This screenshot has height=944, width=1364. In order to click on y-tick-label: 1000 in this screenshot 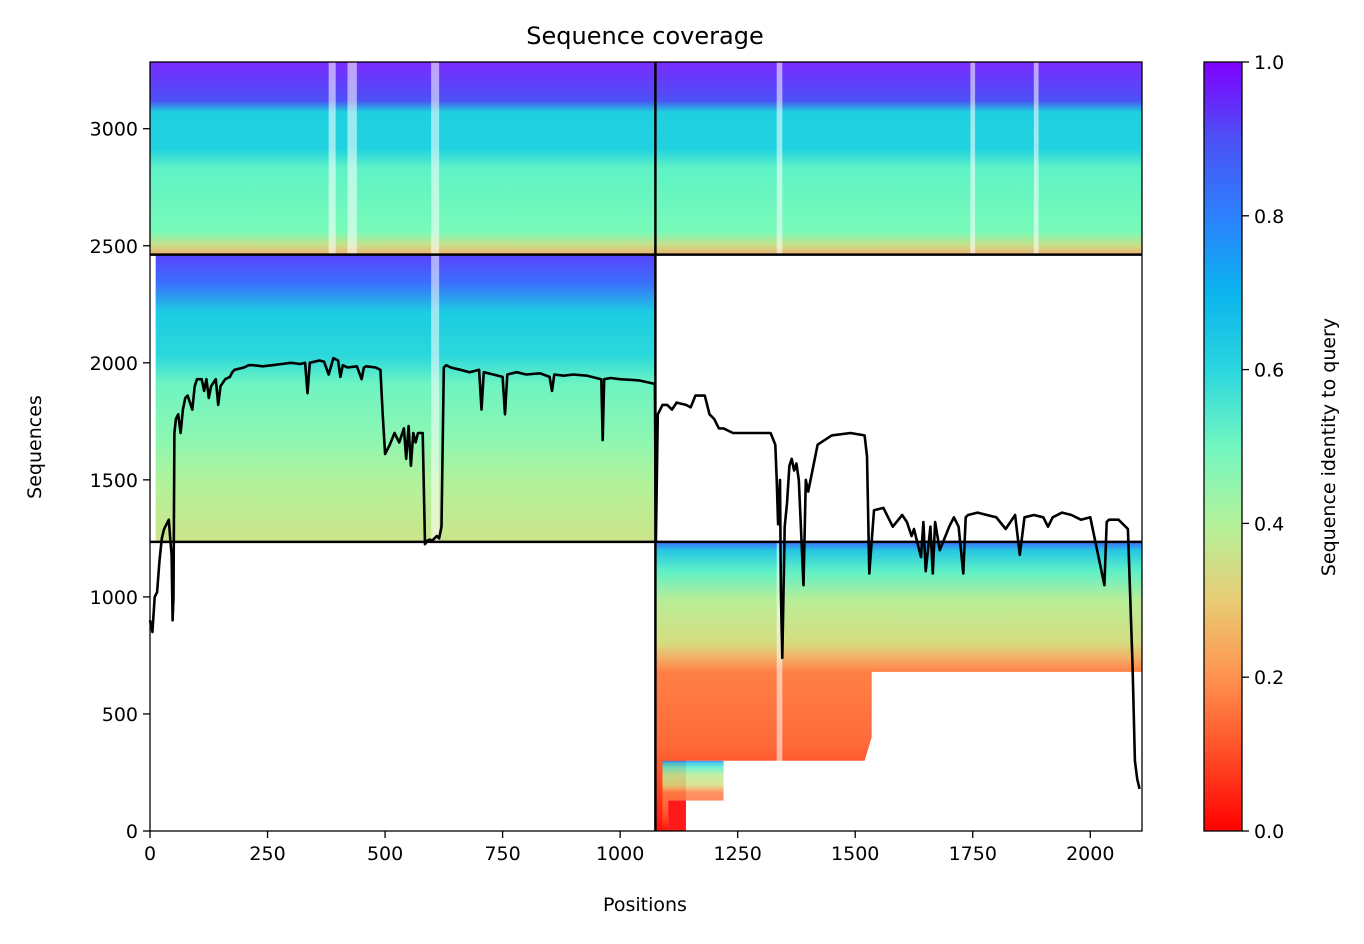, I will do `click(114, 598)`.